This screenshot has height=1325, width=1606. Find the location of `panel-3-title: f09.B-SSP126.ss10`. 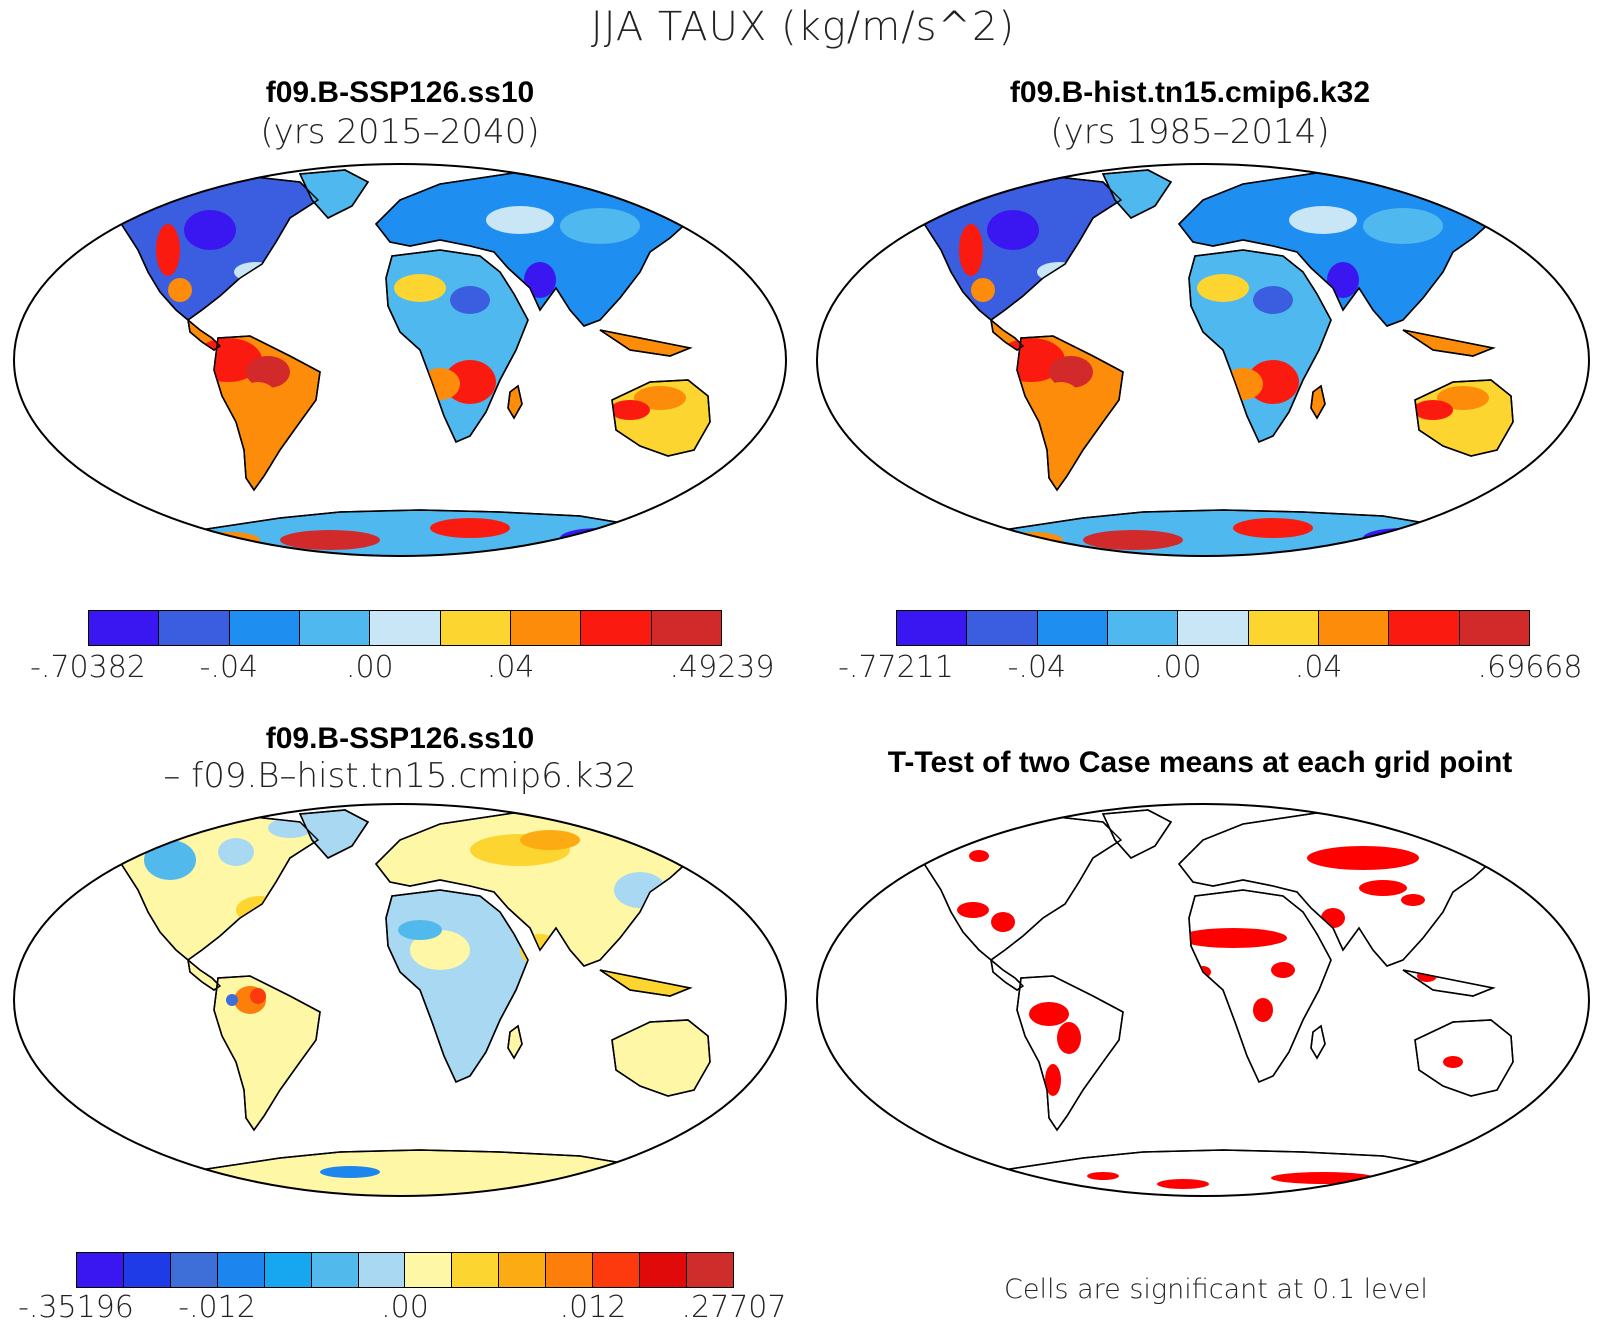

panel-3-title: f09.B-SSP126.ss10 is located at coordinates (400, 738).